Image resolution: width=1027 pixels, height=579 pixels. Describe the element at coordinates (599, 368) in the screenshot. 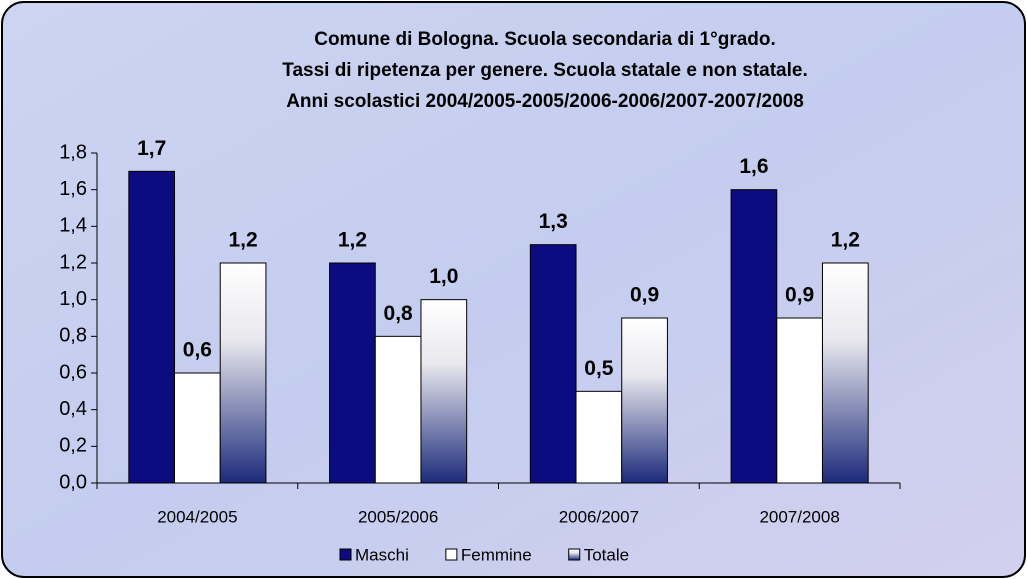

I see `value-label: 0,5` at that location.